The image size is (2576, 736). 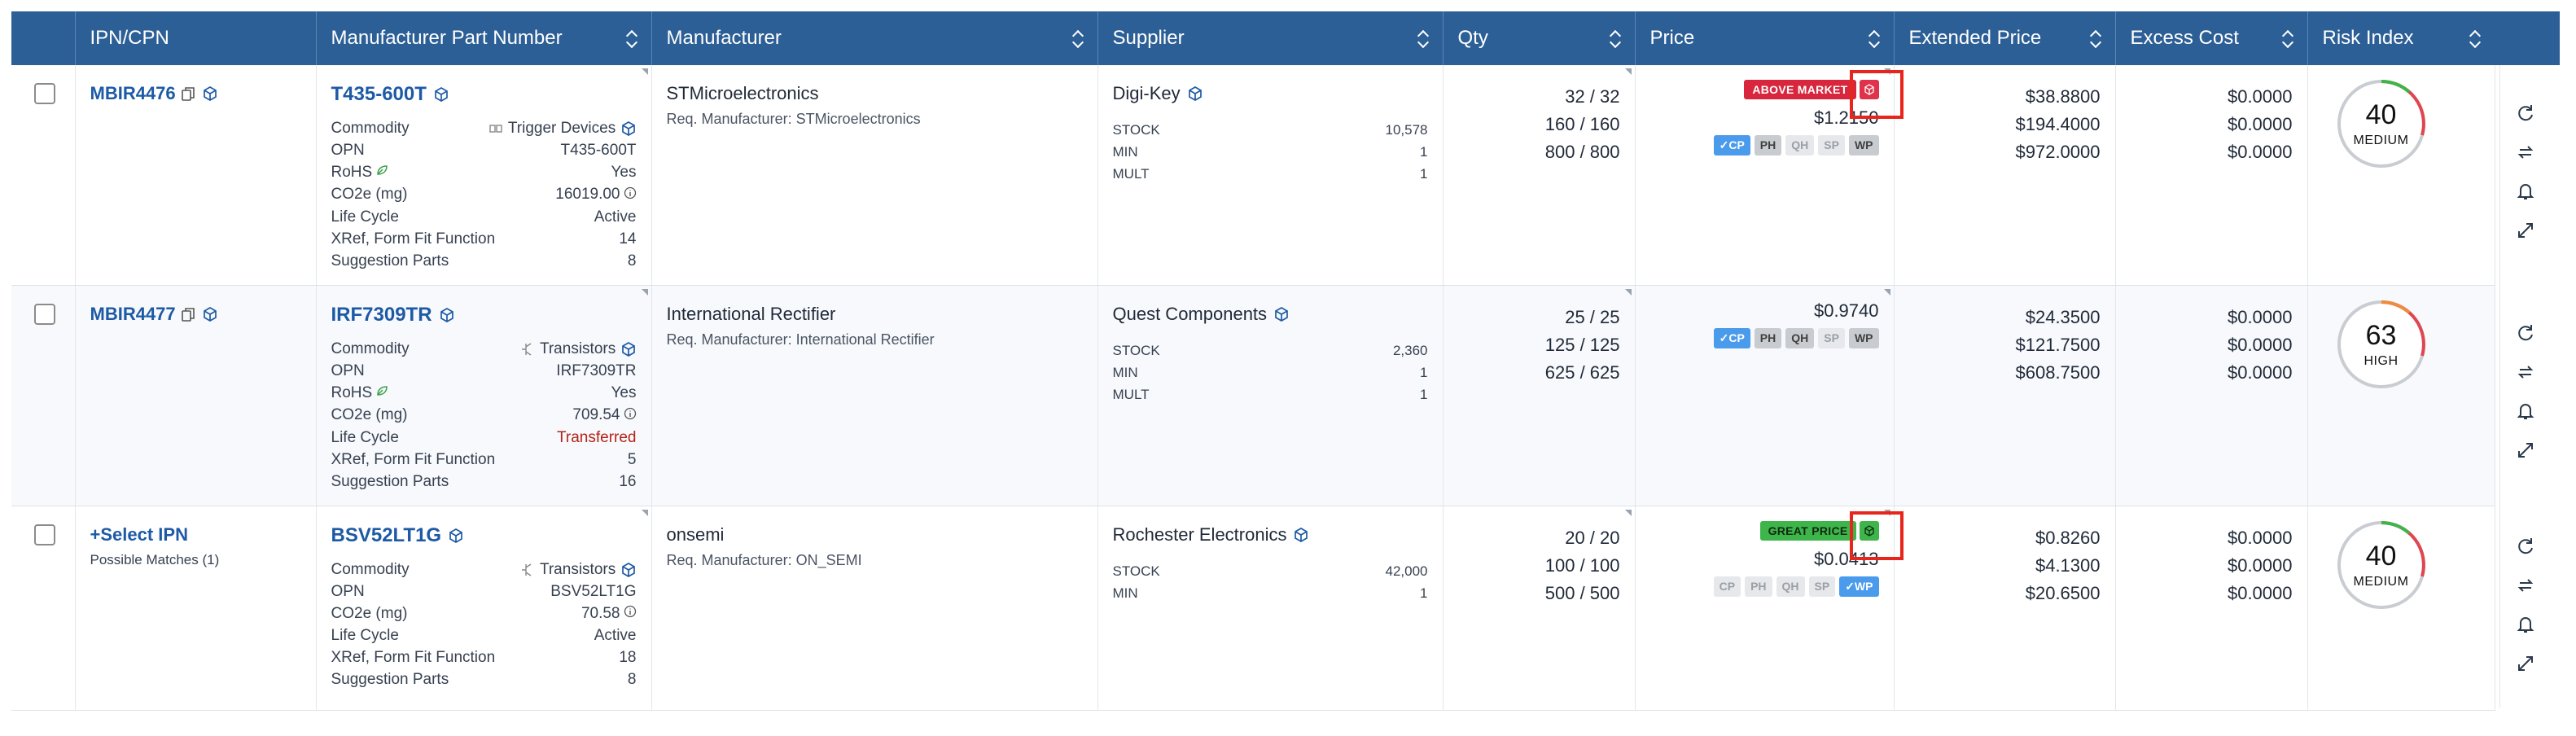 What do you see at coordinates (381, 315) in the screenshot?
I see `mpn-link: IRF7309TR` at bounding box center [381, 315].